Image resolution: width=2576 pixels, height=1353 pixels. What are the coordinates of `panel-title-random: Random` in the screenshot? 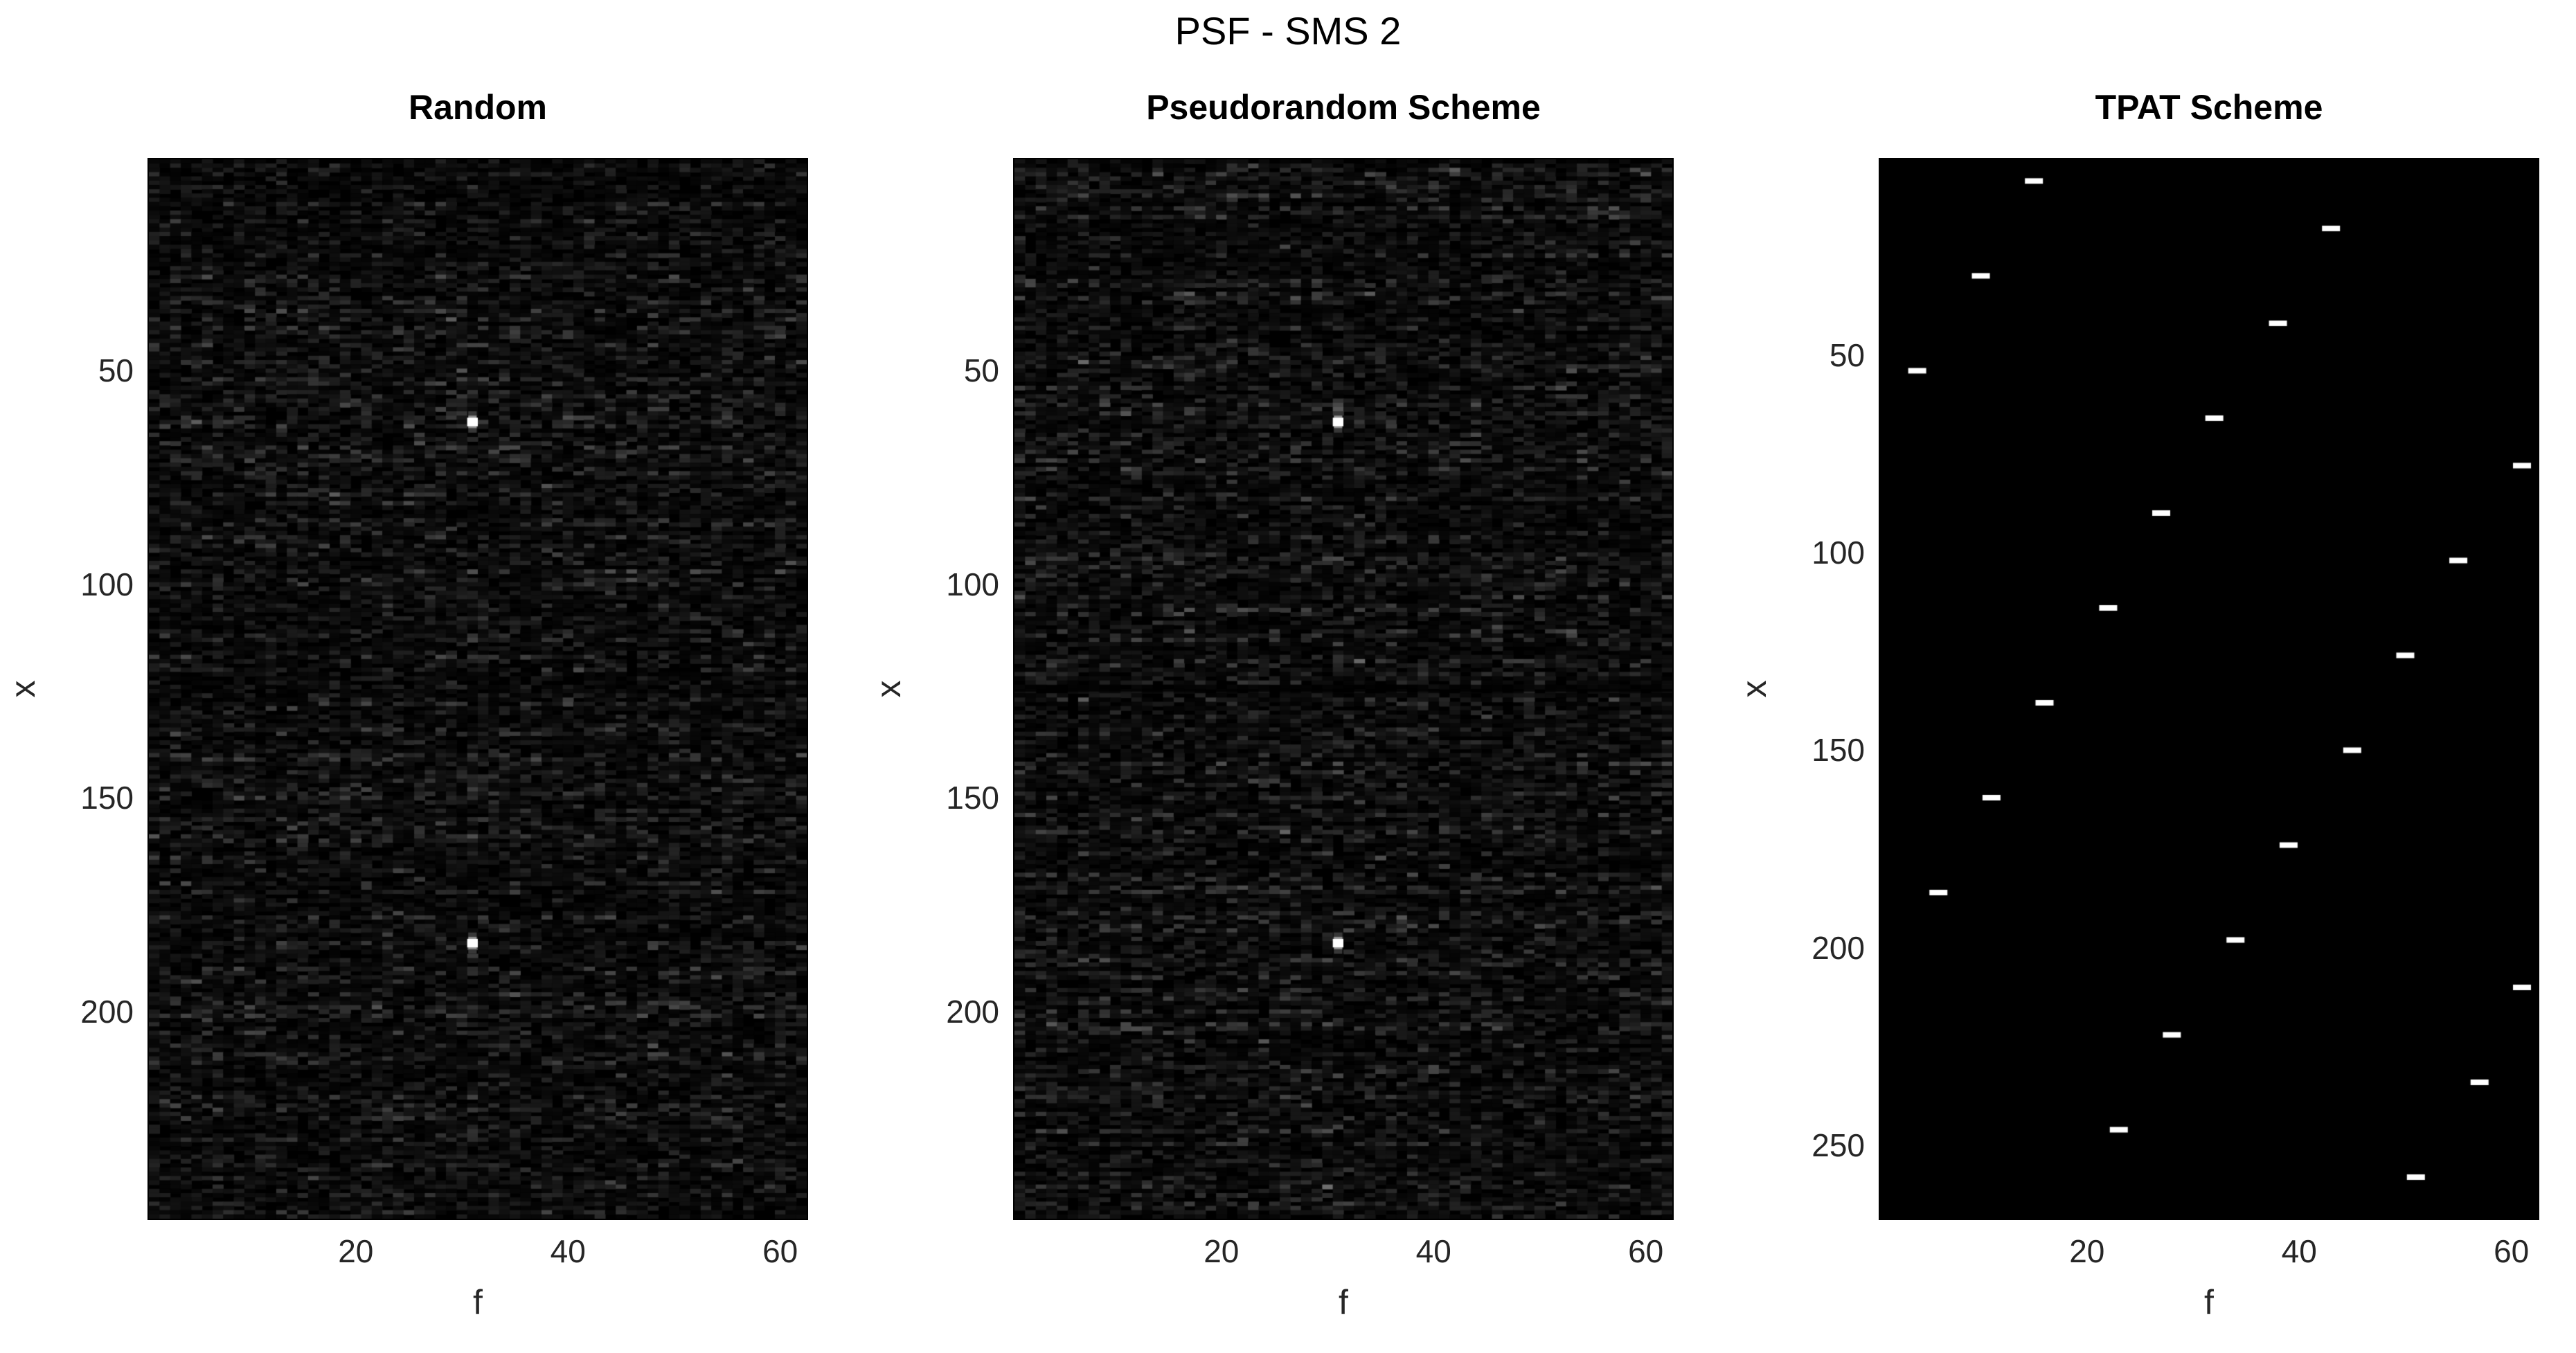 It's located at (478, 107).